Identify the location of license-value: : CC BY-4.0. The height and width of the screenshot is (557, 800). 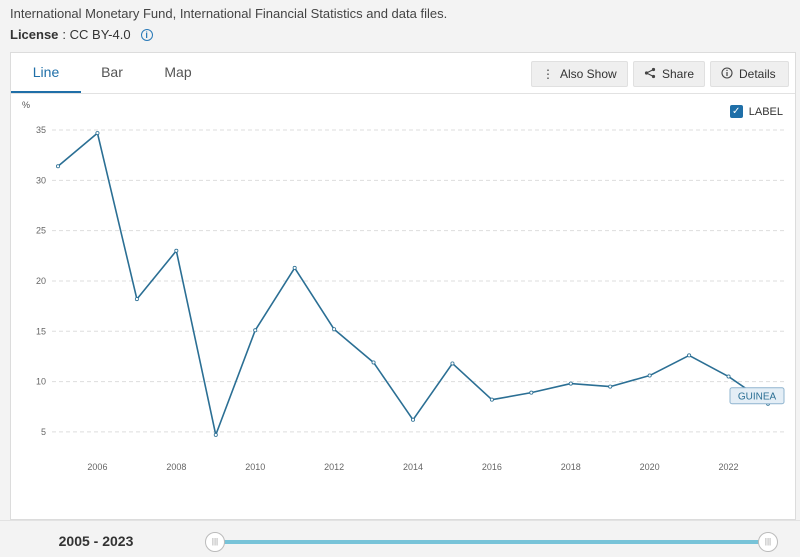
(96, 34).